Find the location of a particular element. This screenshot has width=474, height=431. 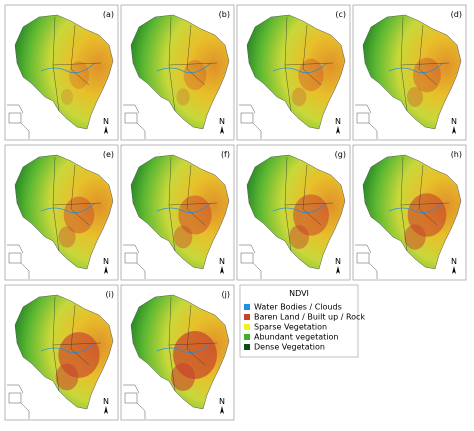

map-panel: (e) N is located at coordinates (61, 212).